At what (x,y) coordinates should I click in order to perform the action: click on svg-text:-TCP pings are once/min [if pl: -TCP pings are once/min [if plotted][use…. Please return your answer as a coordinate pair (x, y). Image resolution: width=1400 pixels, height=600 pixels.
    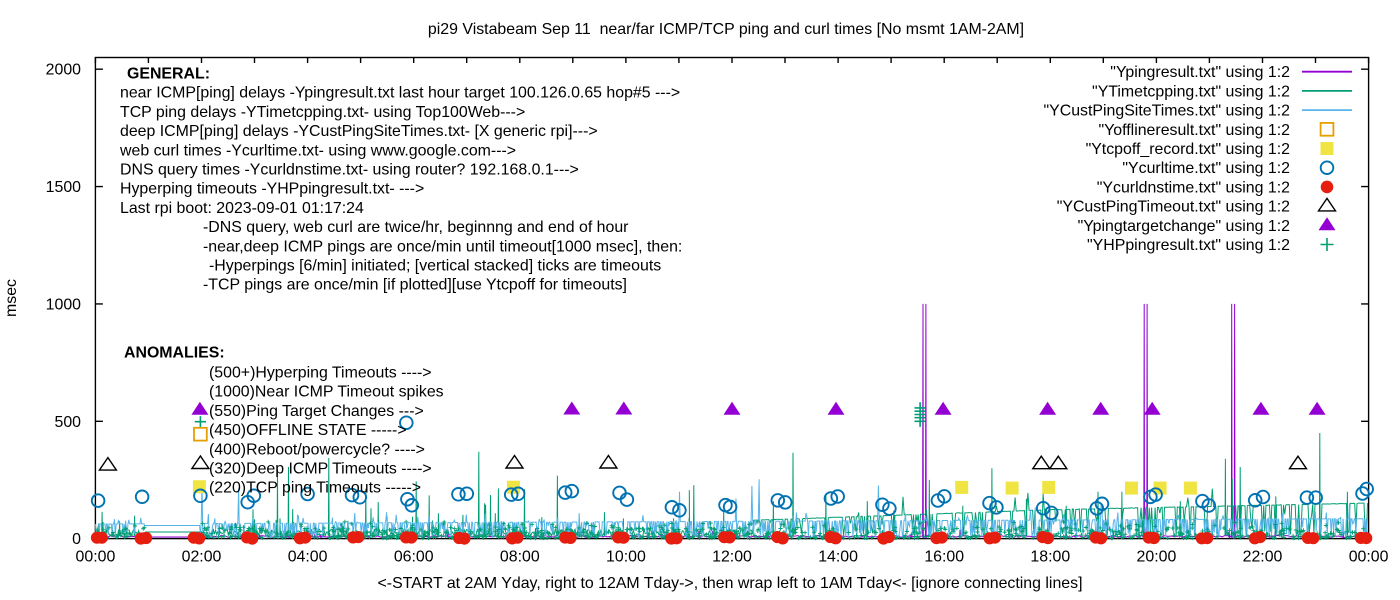
    Looking at the image, I should click on (415, 285).